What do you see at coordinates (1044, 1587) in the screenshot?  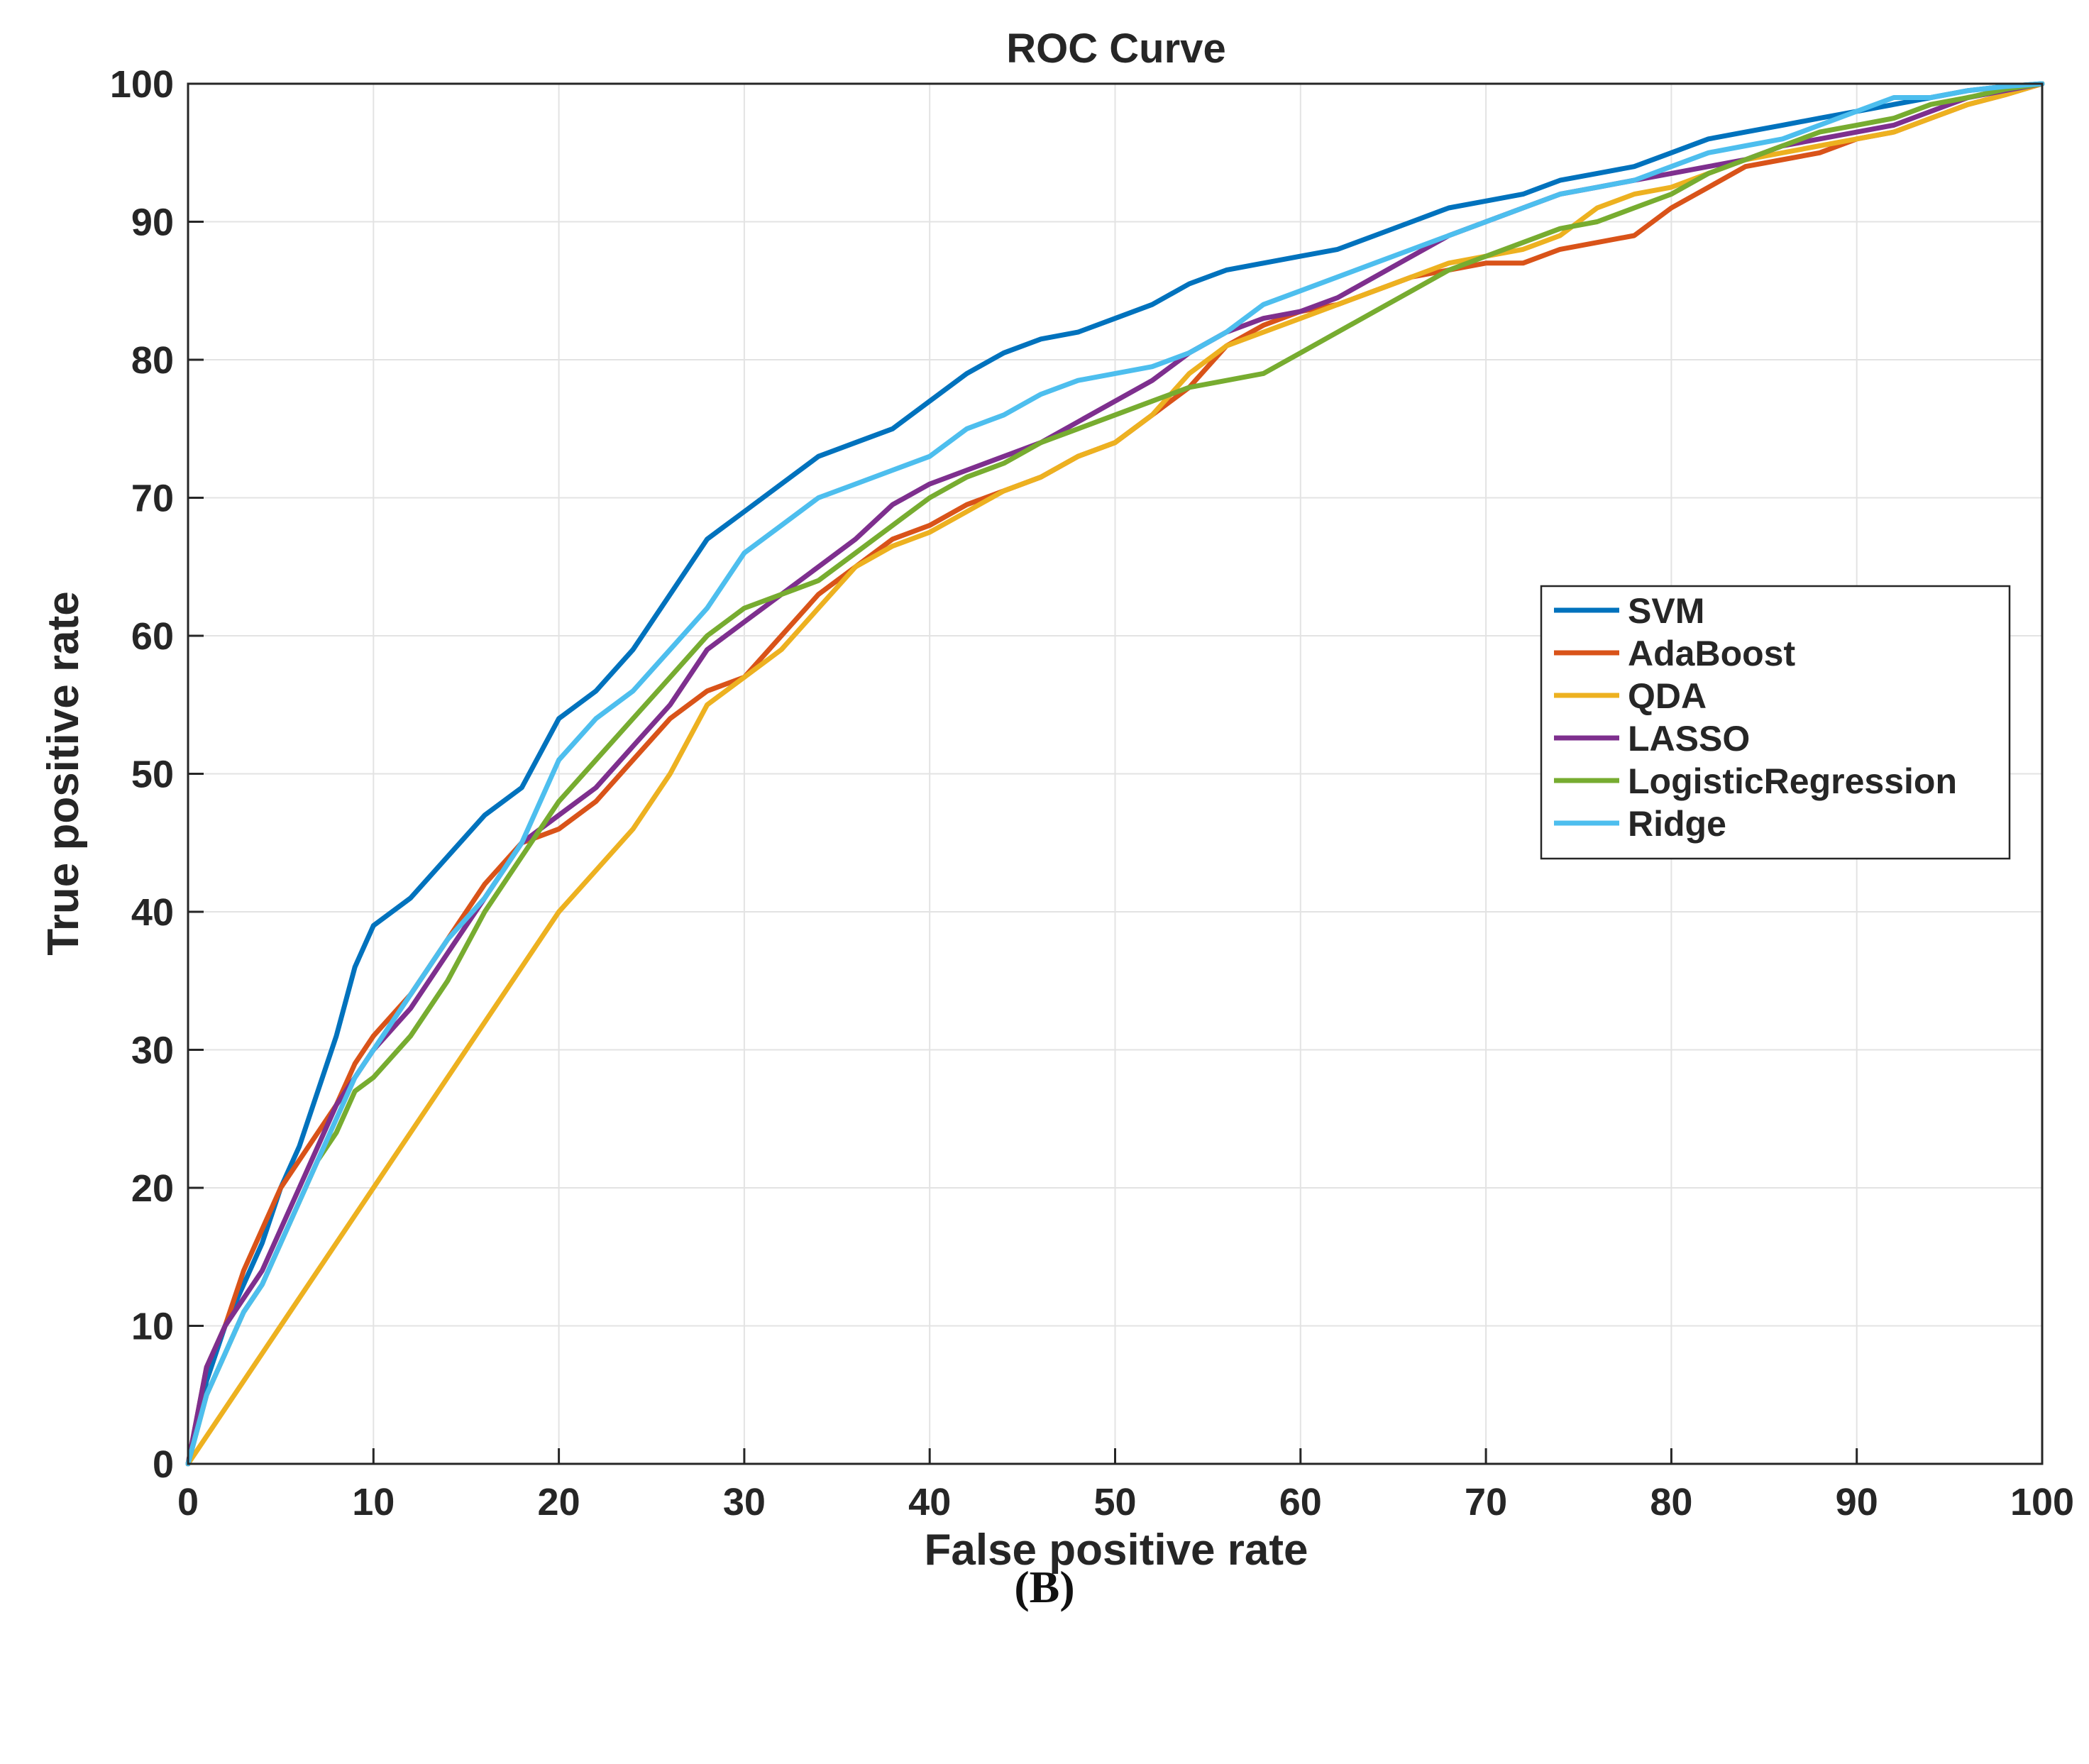 I see `figure-caption: (B)` at bounding box center [1044, 1587].